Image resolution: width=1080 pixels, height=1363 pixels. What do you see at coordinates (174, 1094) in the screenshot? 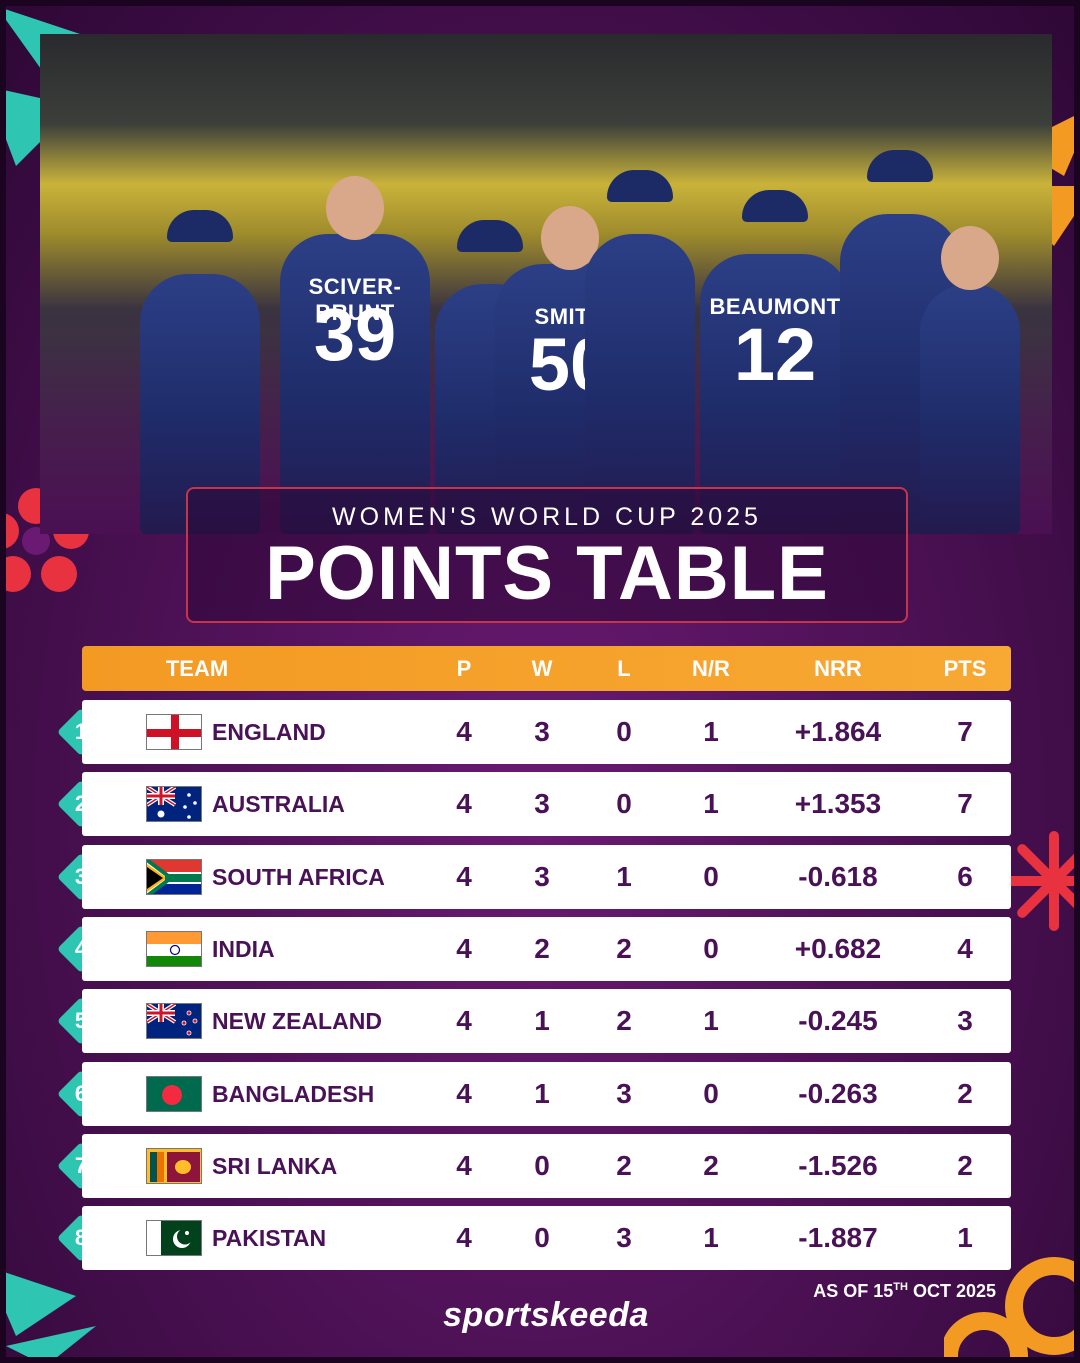
I see `bangladesh-flag-icon` at bounding box center [174, 1094].